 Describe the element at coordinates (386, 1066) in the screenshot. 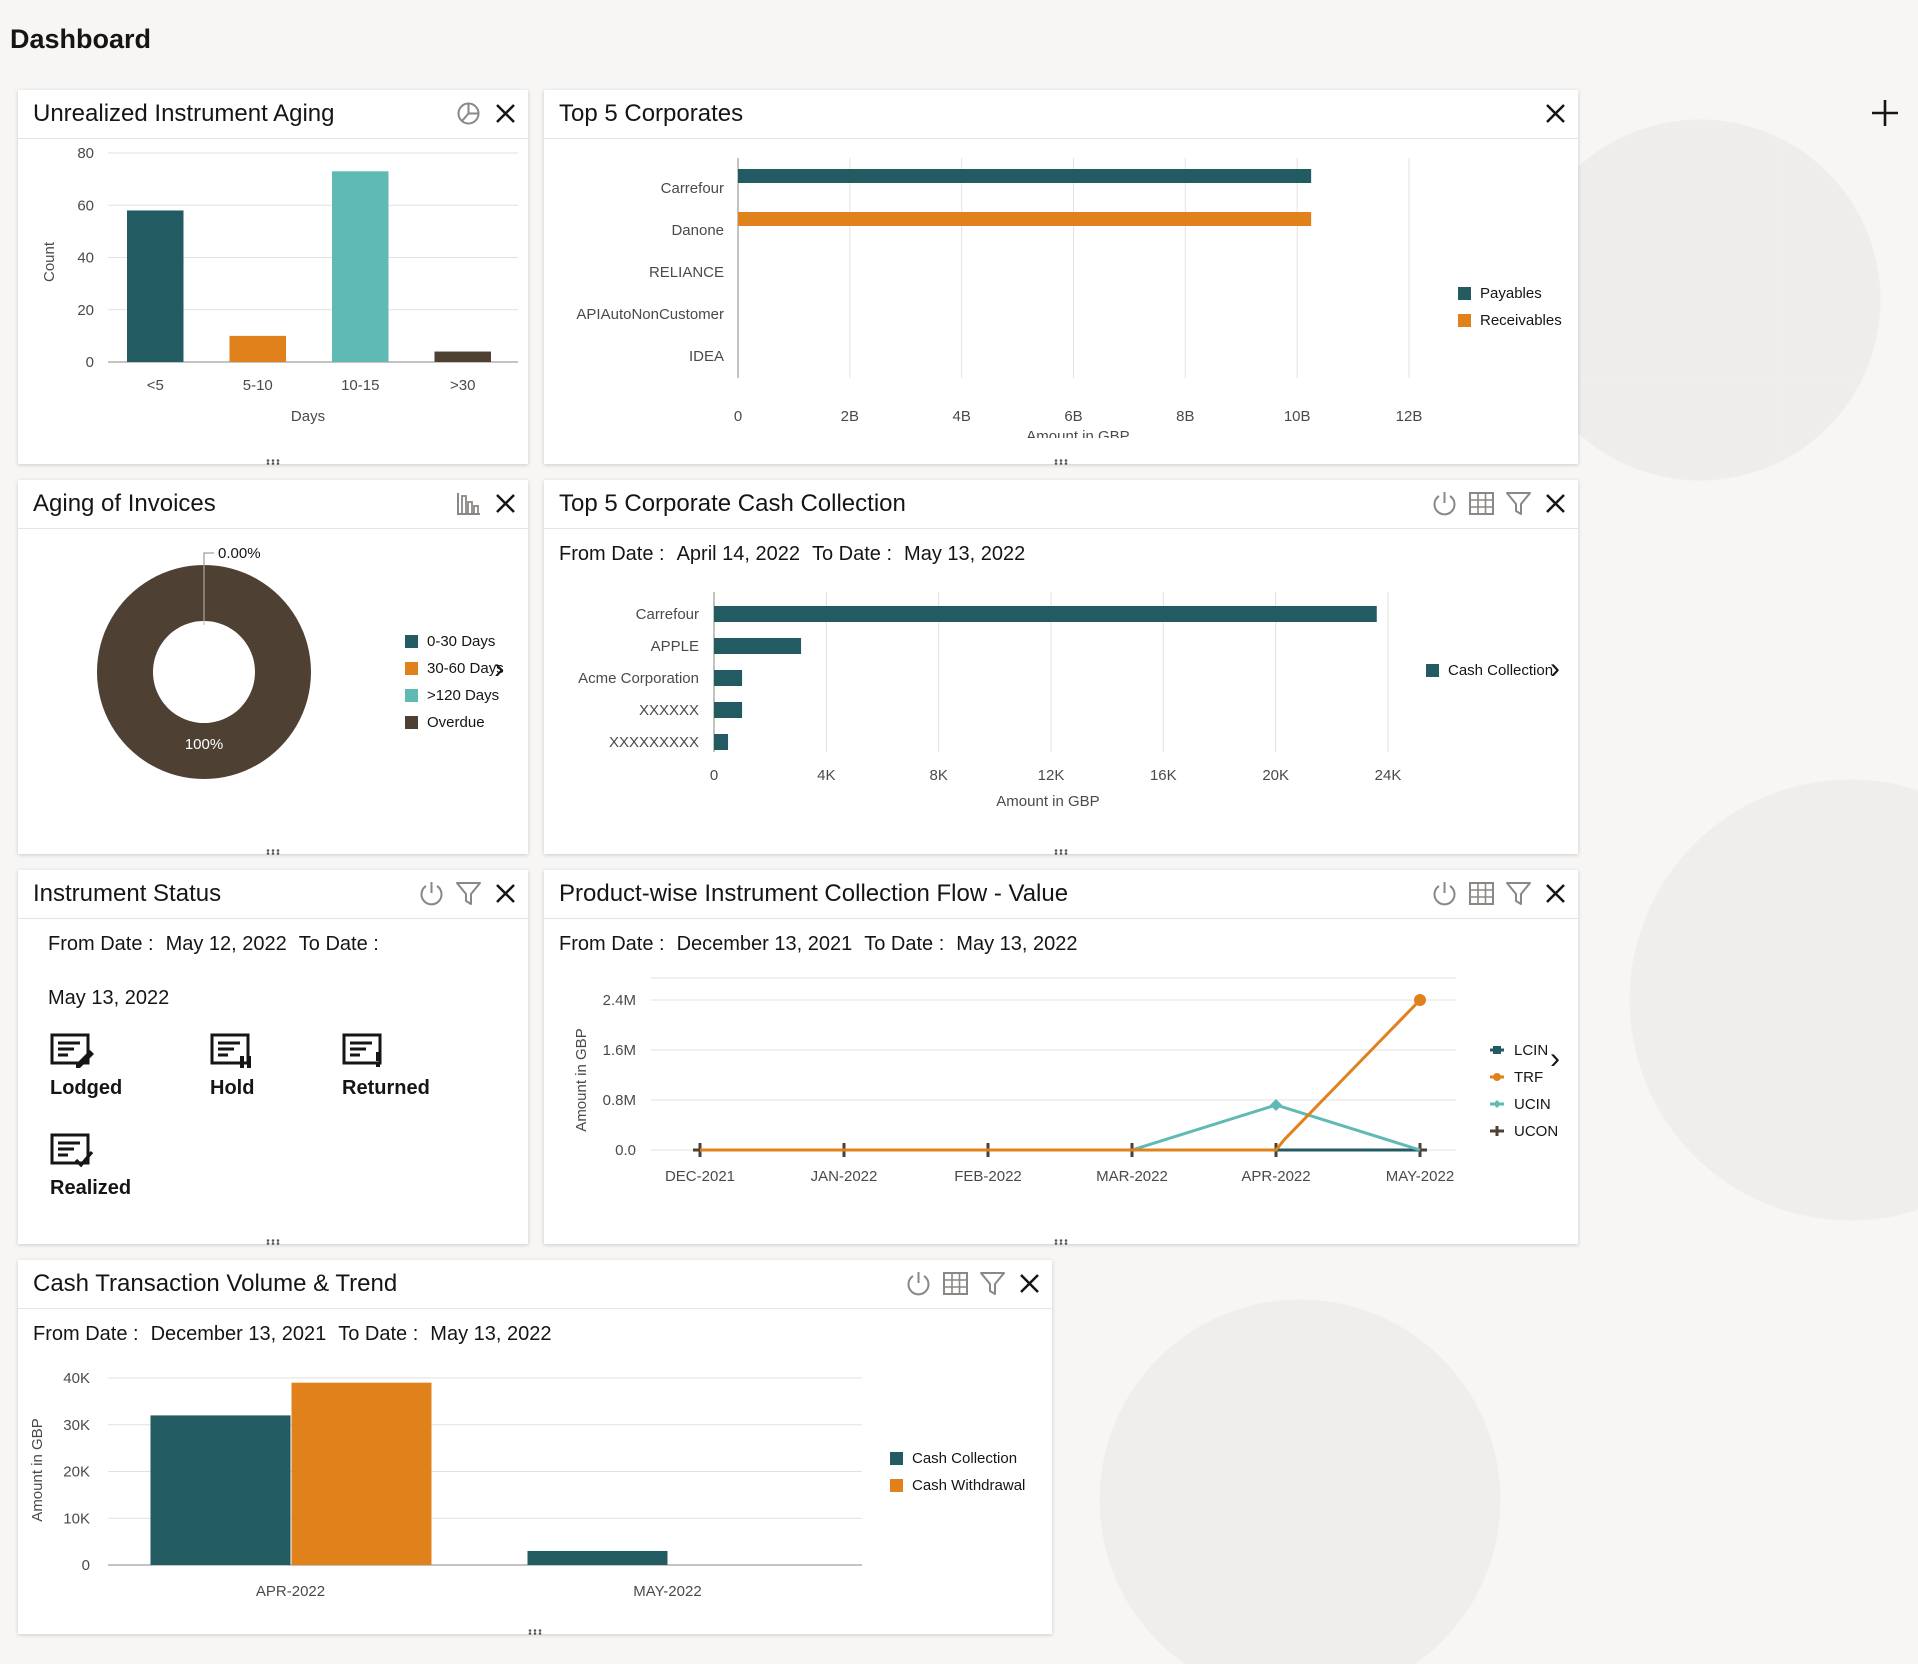

I see `status-returned: Returned` at that location.